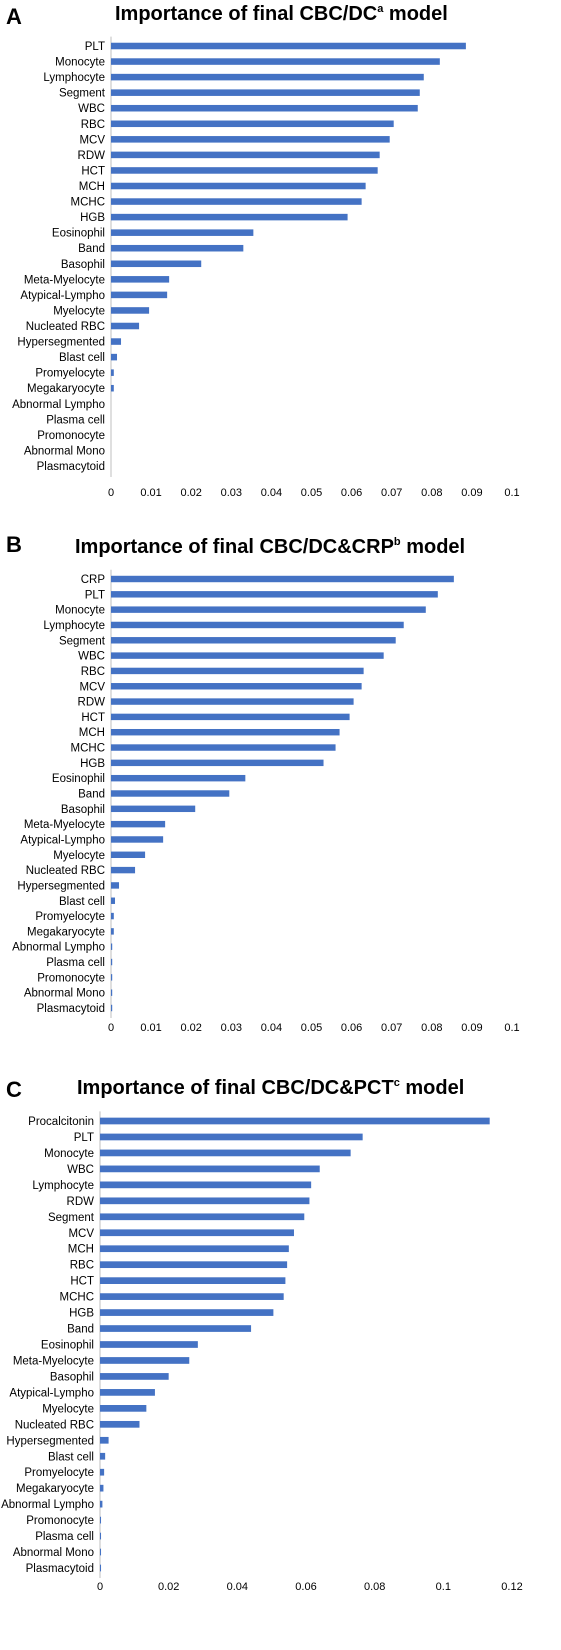 The width and height of the screenshot is (561, 1650). I want to click on category-label: Lymphocyte, so click(74, 78).